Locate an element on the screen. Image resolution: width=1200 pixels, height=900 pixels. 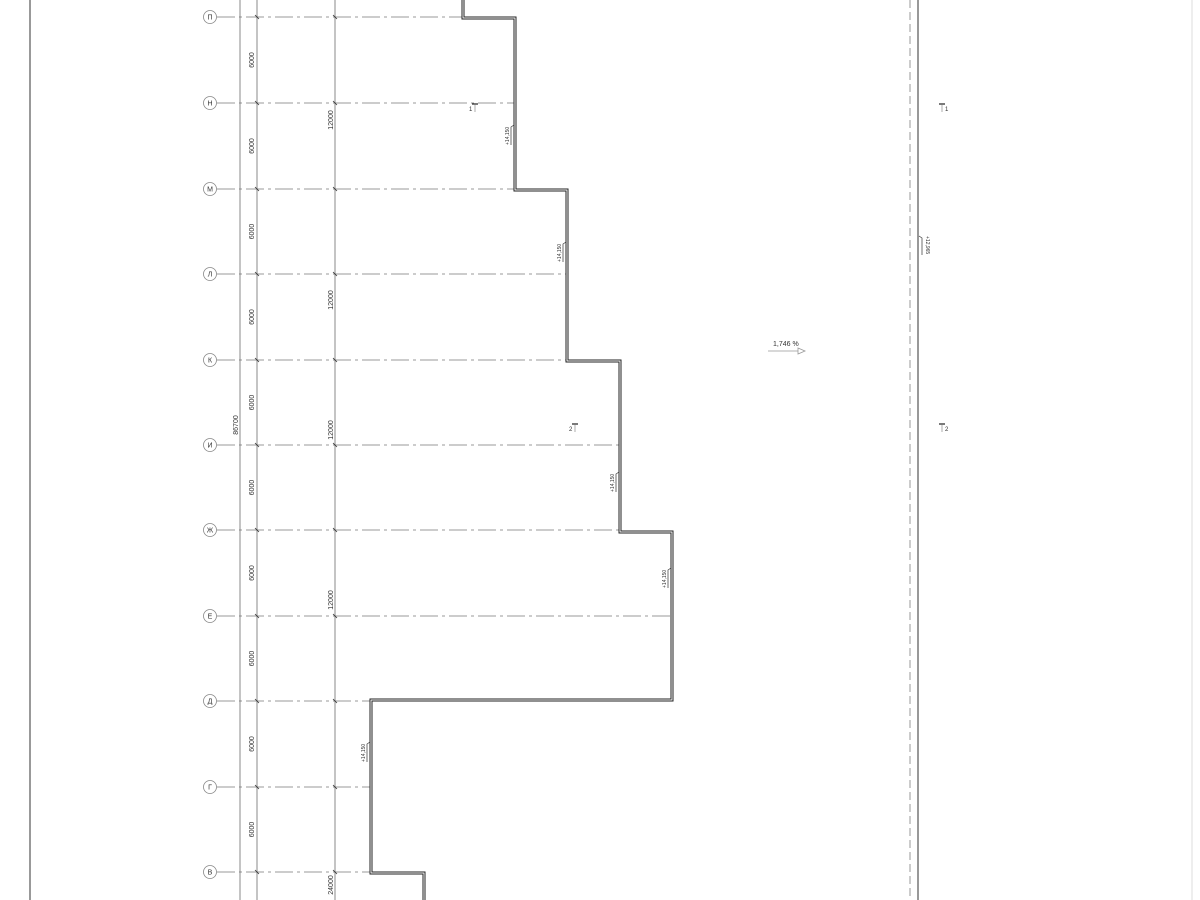
grid-axis: Г is located at coordinates (287, 787).